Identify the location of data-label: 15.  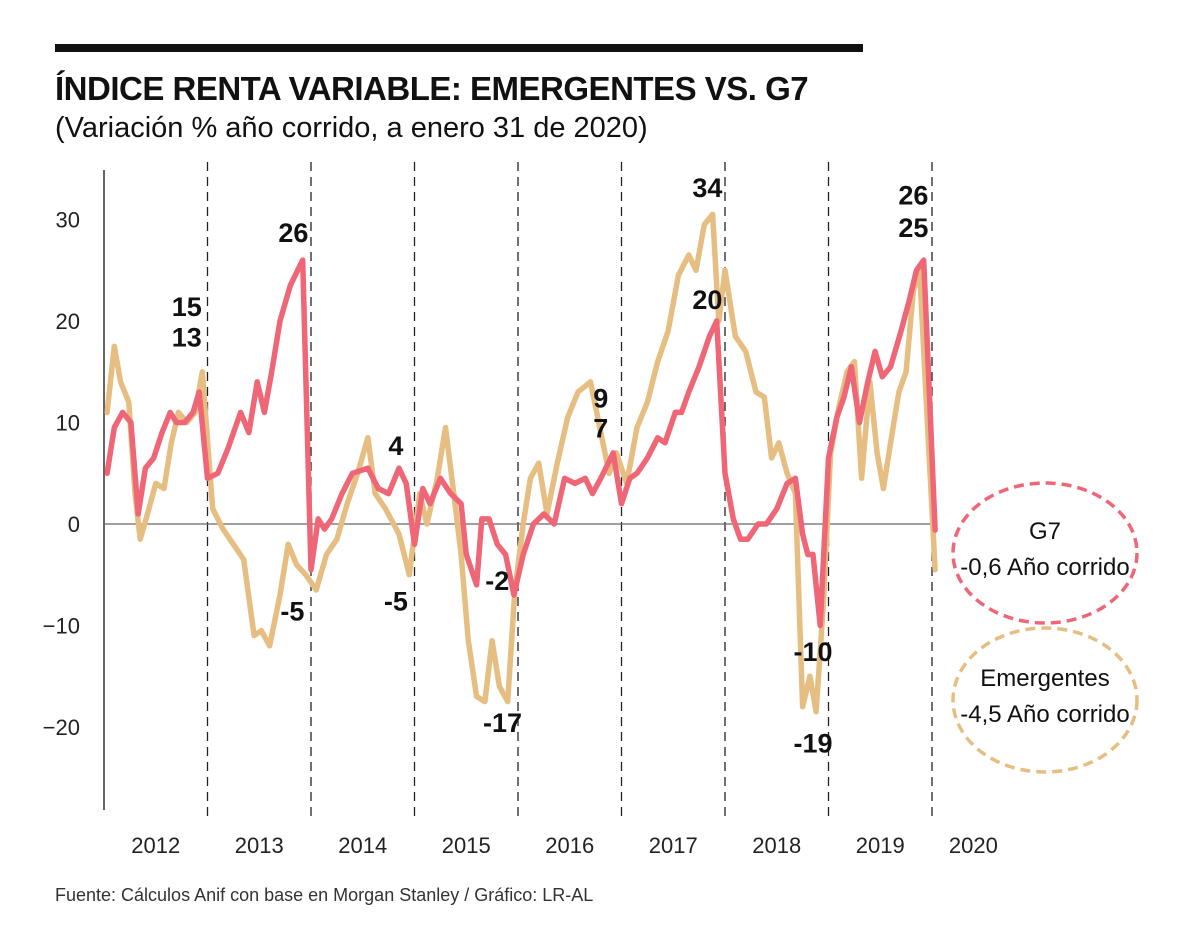
(187, 307).